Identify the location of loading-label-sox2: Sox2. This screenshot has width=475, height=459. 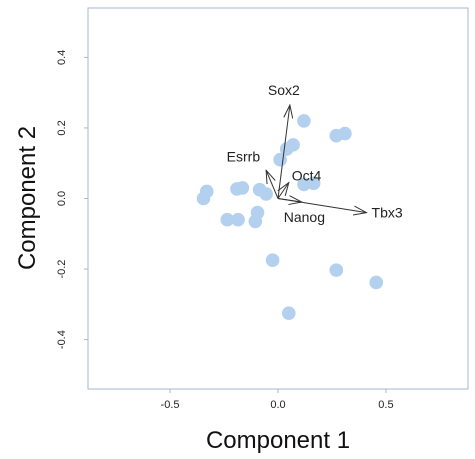
(284, 90).